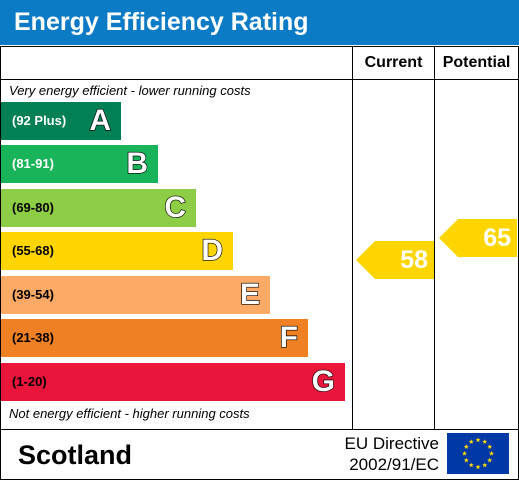 The height and width of the screenshot is (480, 519). Describe the element at coordinates (414, 260) in the screenshot. I see `current-rating-value: 58` at that location.